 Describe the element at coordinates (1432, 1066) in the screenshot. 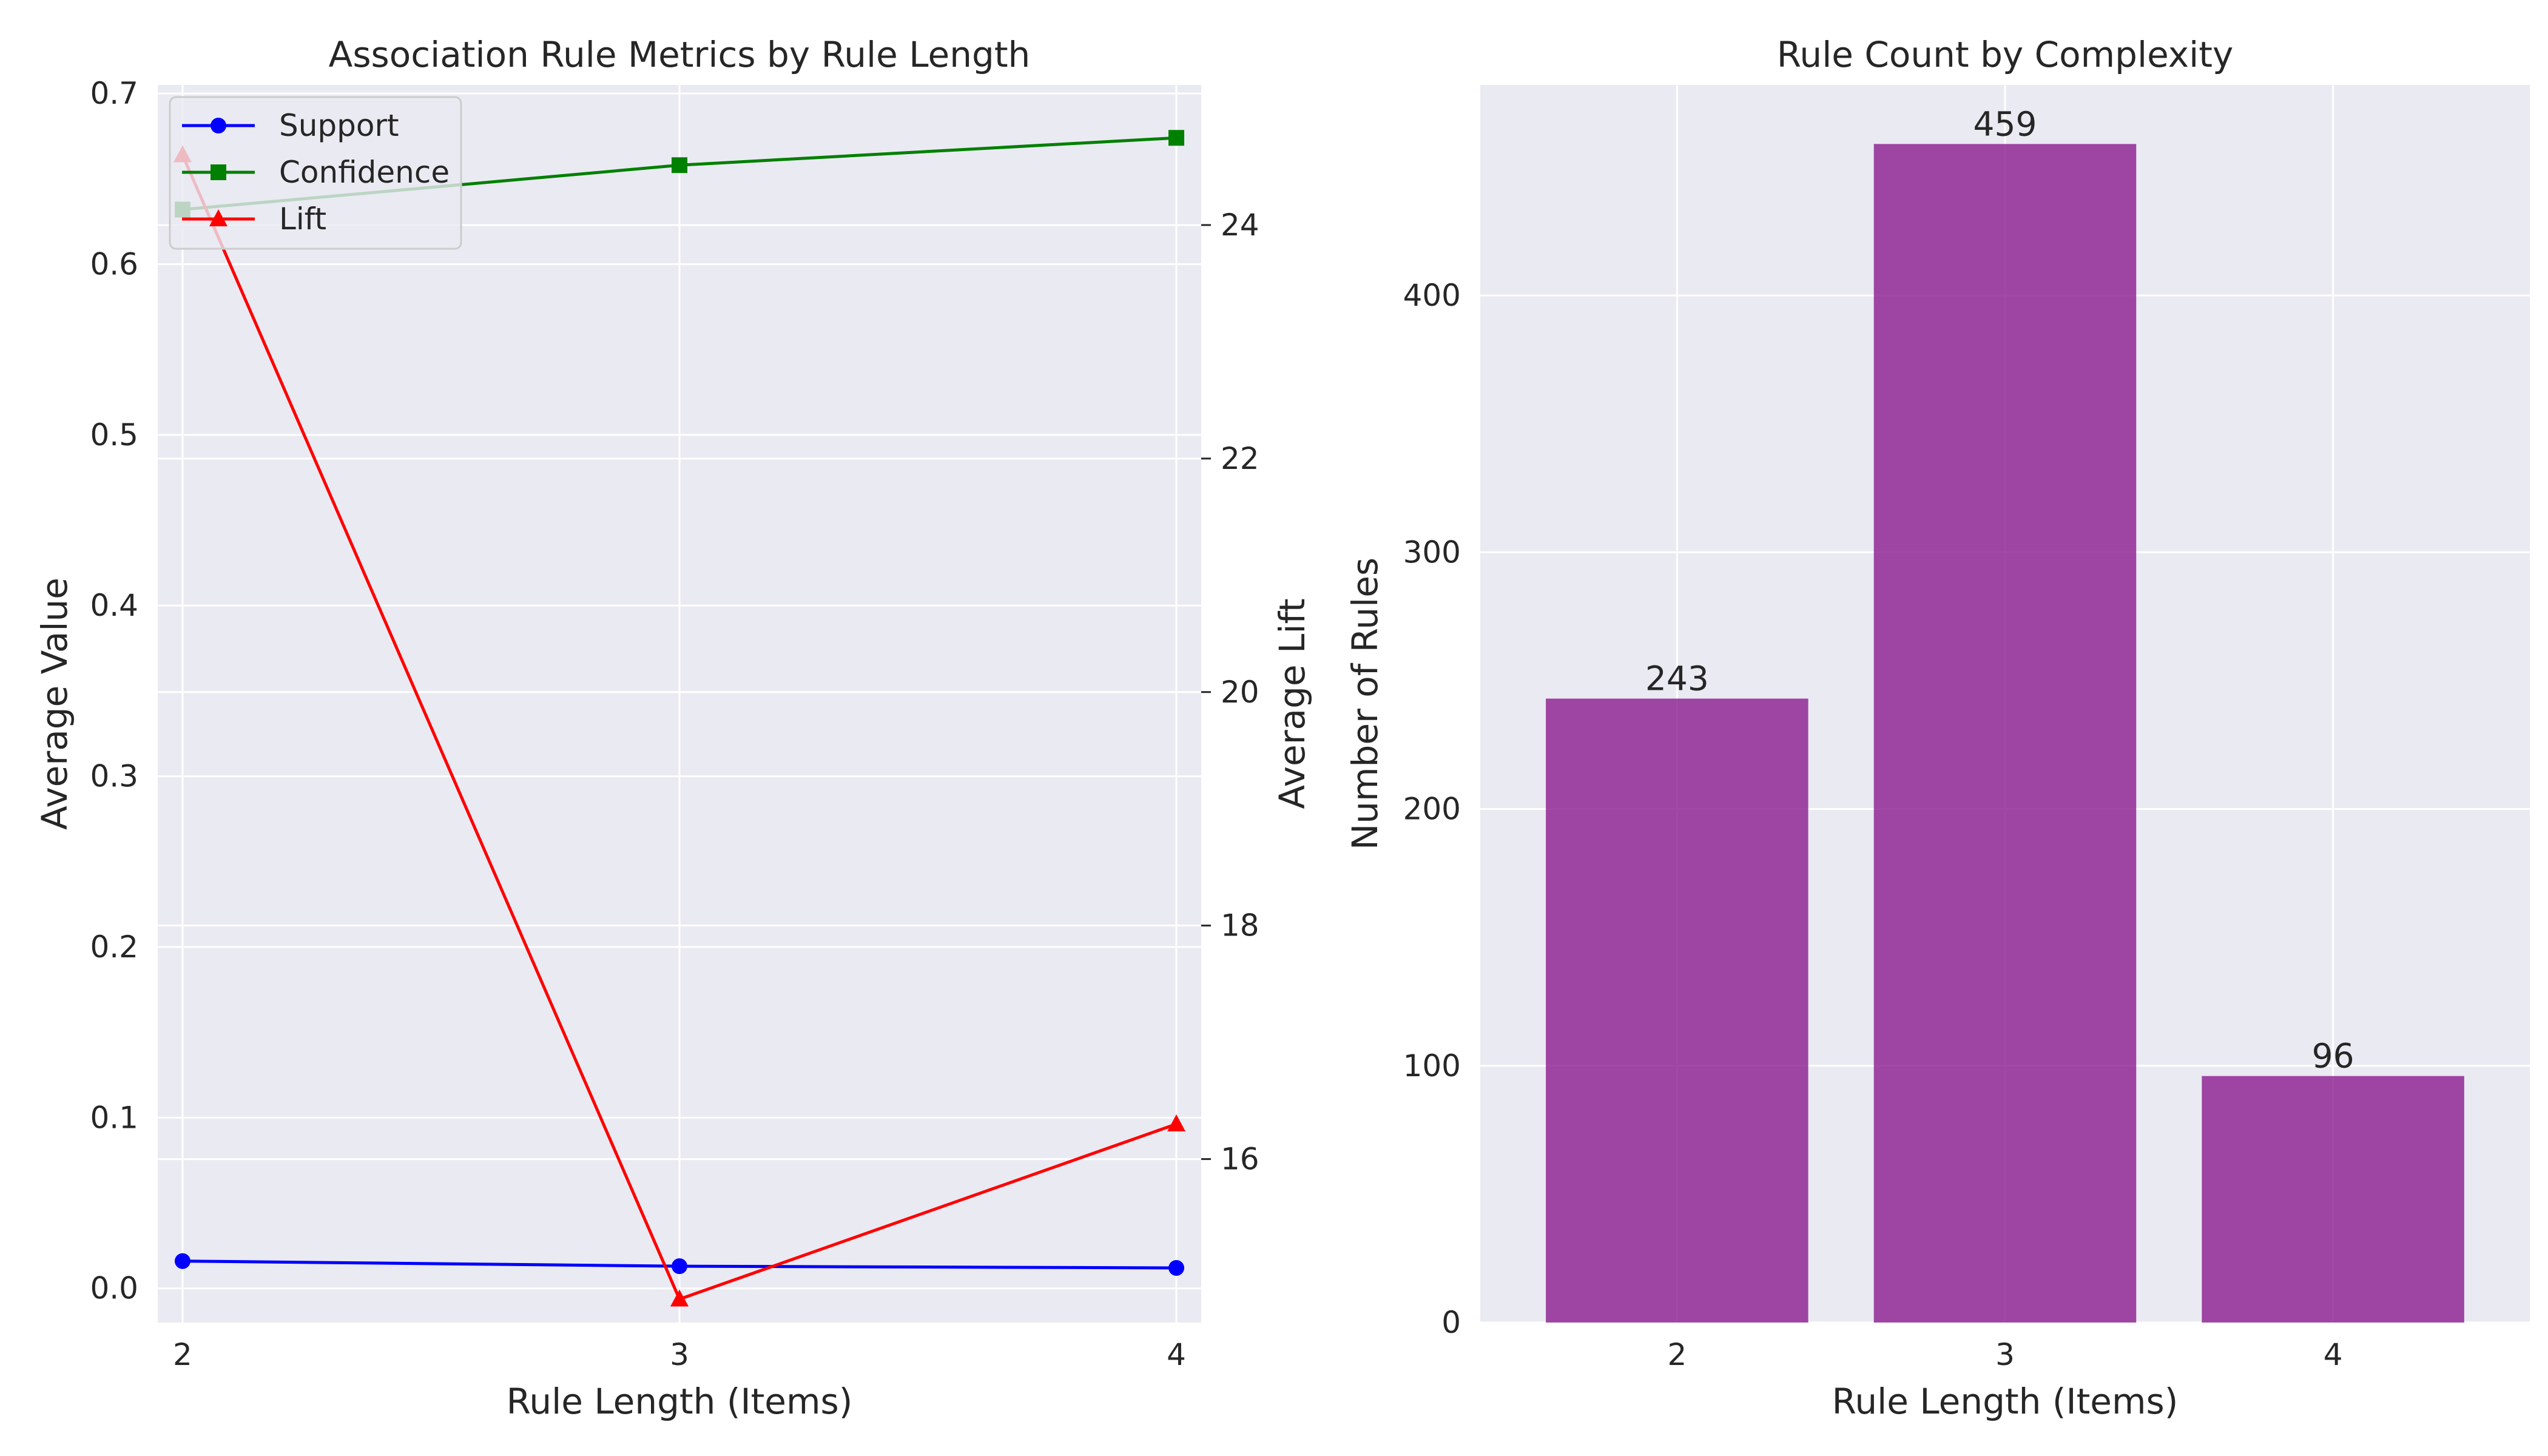

I see `bar-y-tick-label: 100` at that location.